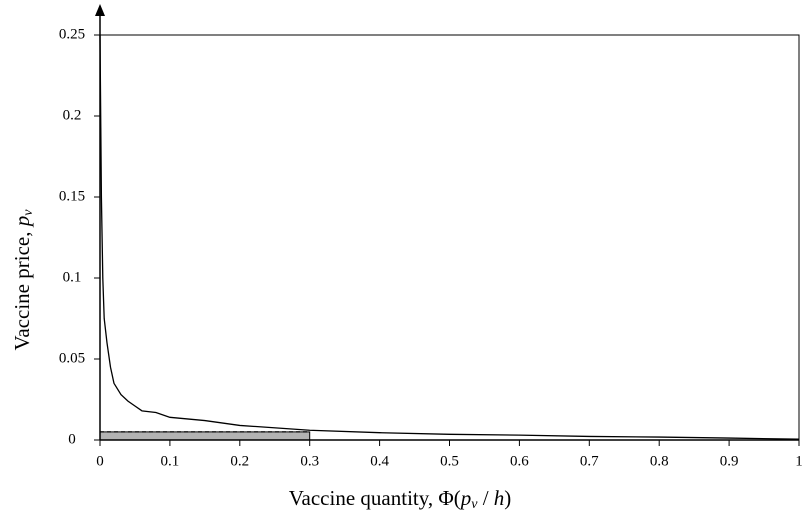 This screenshot has height=521, width=804. What do you see at coordinates (239, 461) in the screenshot?
I see `x-tick-label: 0.2` at bounding box center [239, 461].